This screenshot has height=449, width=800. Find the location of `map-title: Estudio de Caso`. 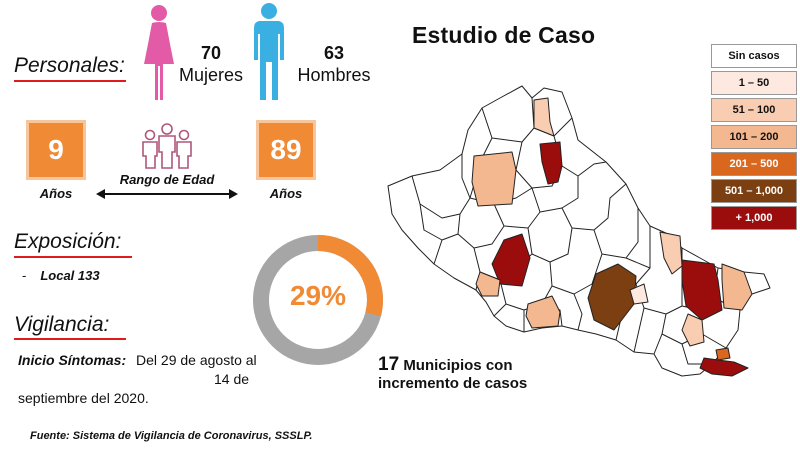

map-title: Estudio de Caso is located at coordinates (504, 35).